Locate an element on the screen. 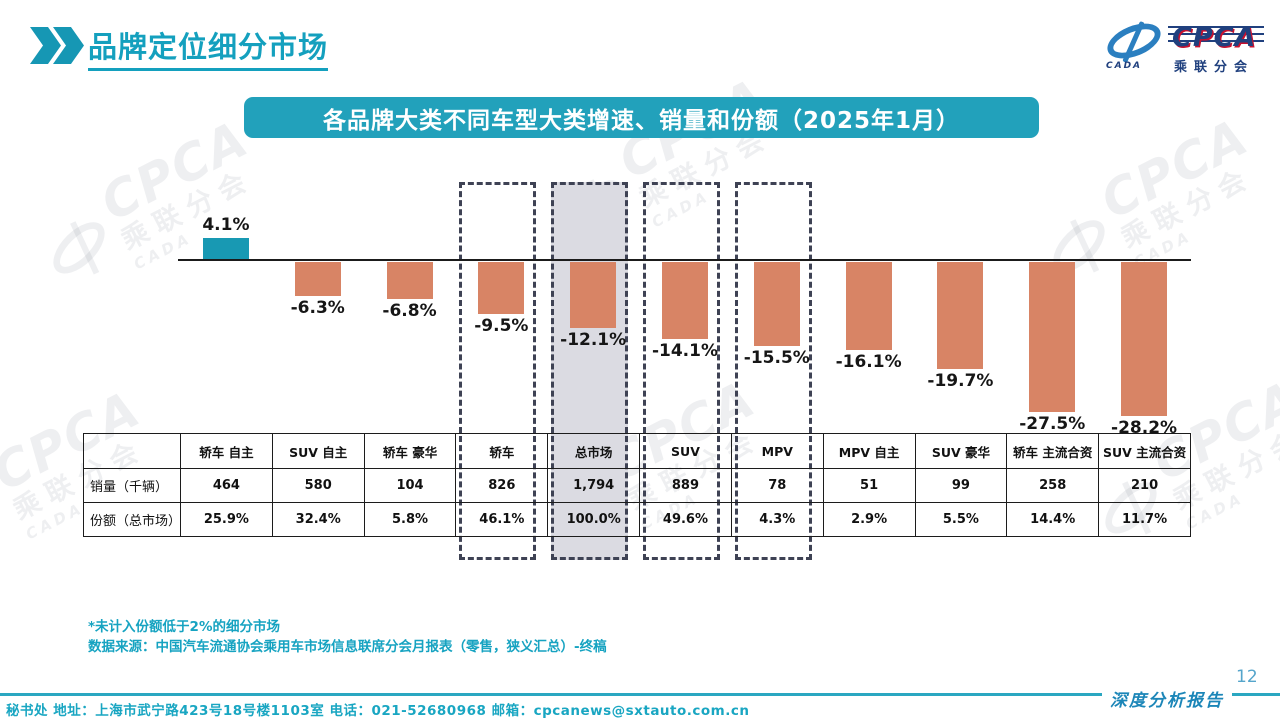  table-header-轿车 主流合资: 轿车 主流合资 is located at coordinates (1053, 451).